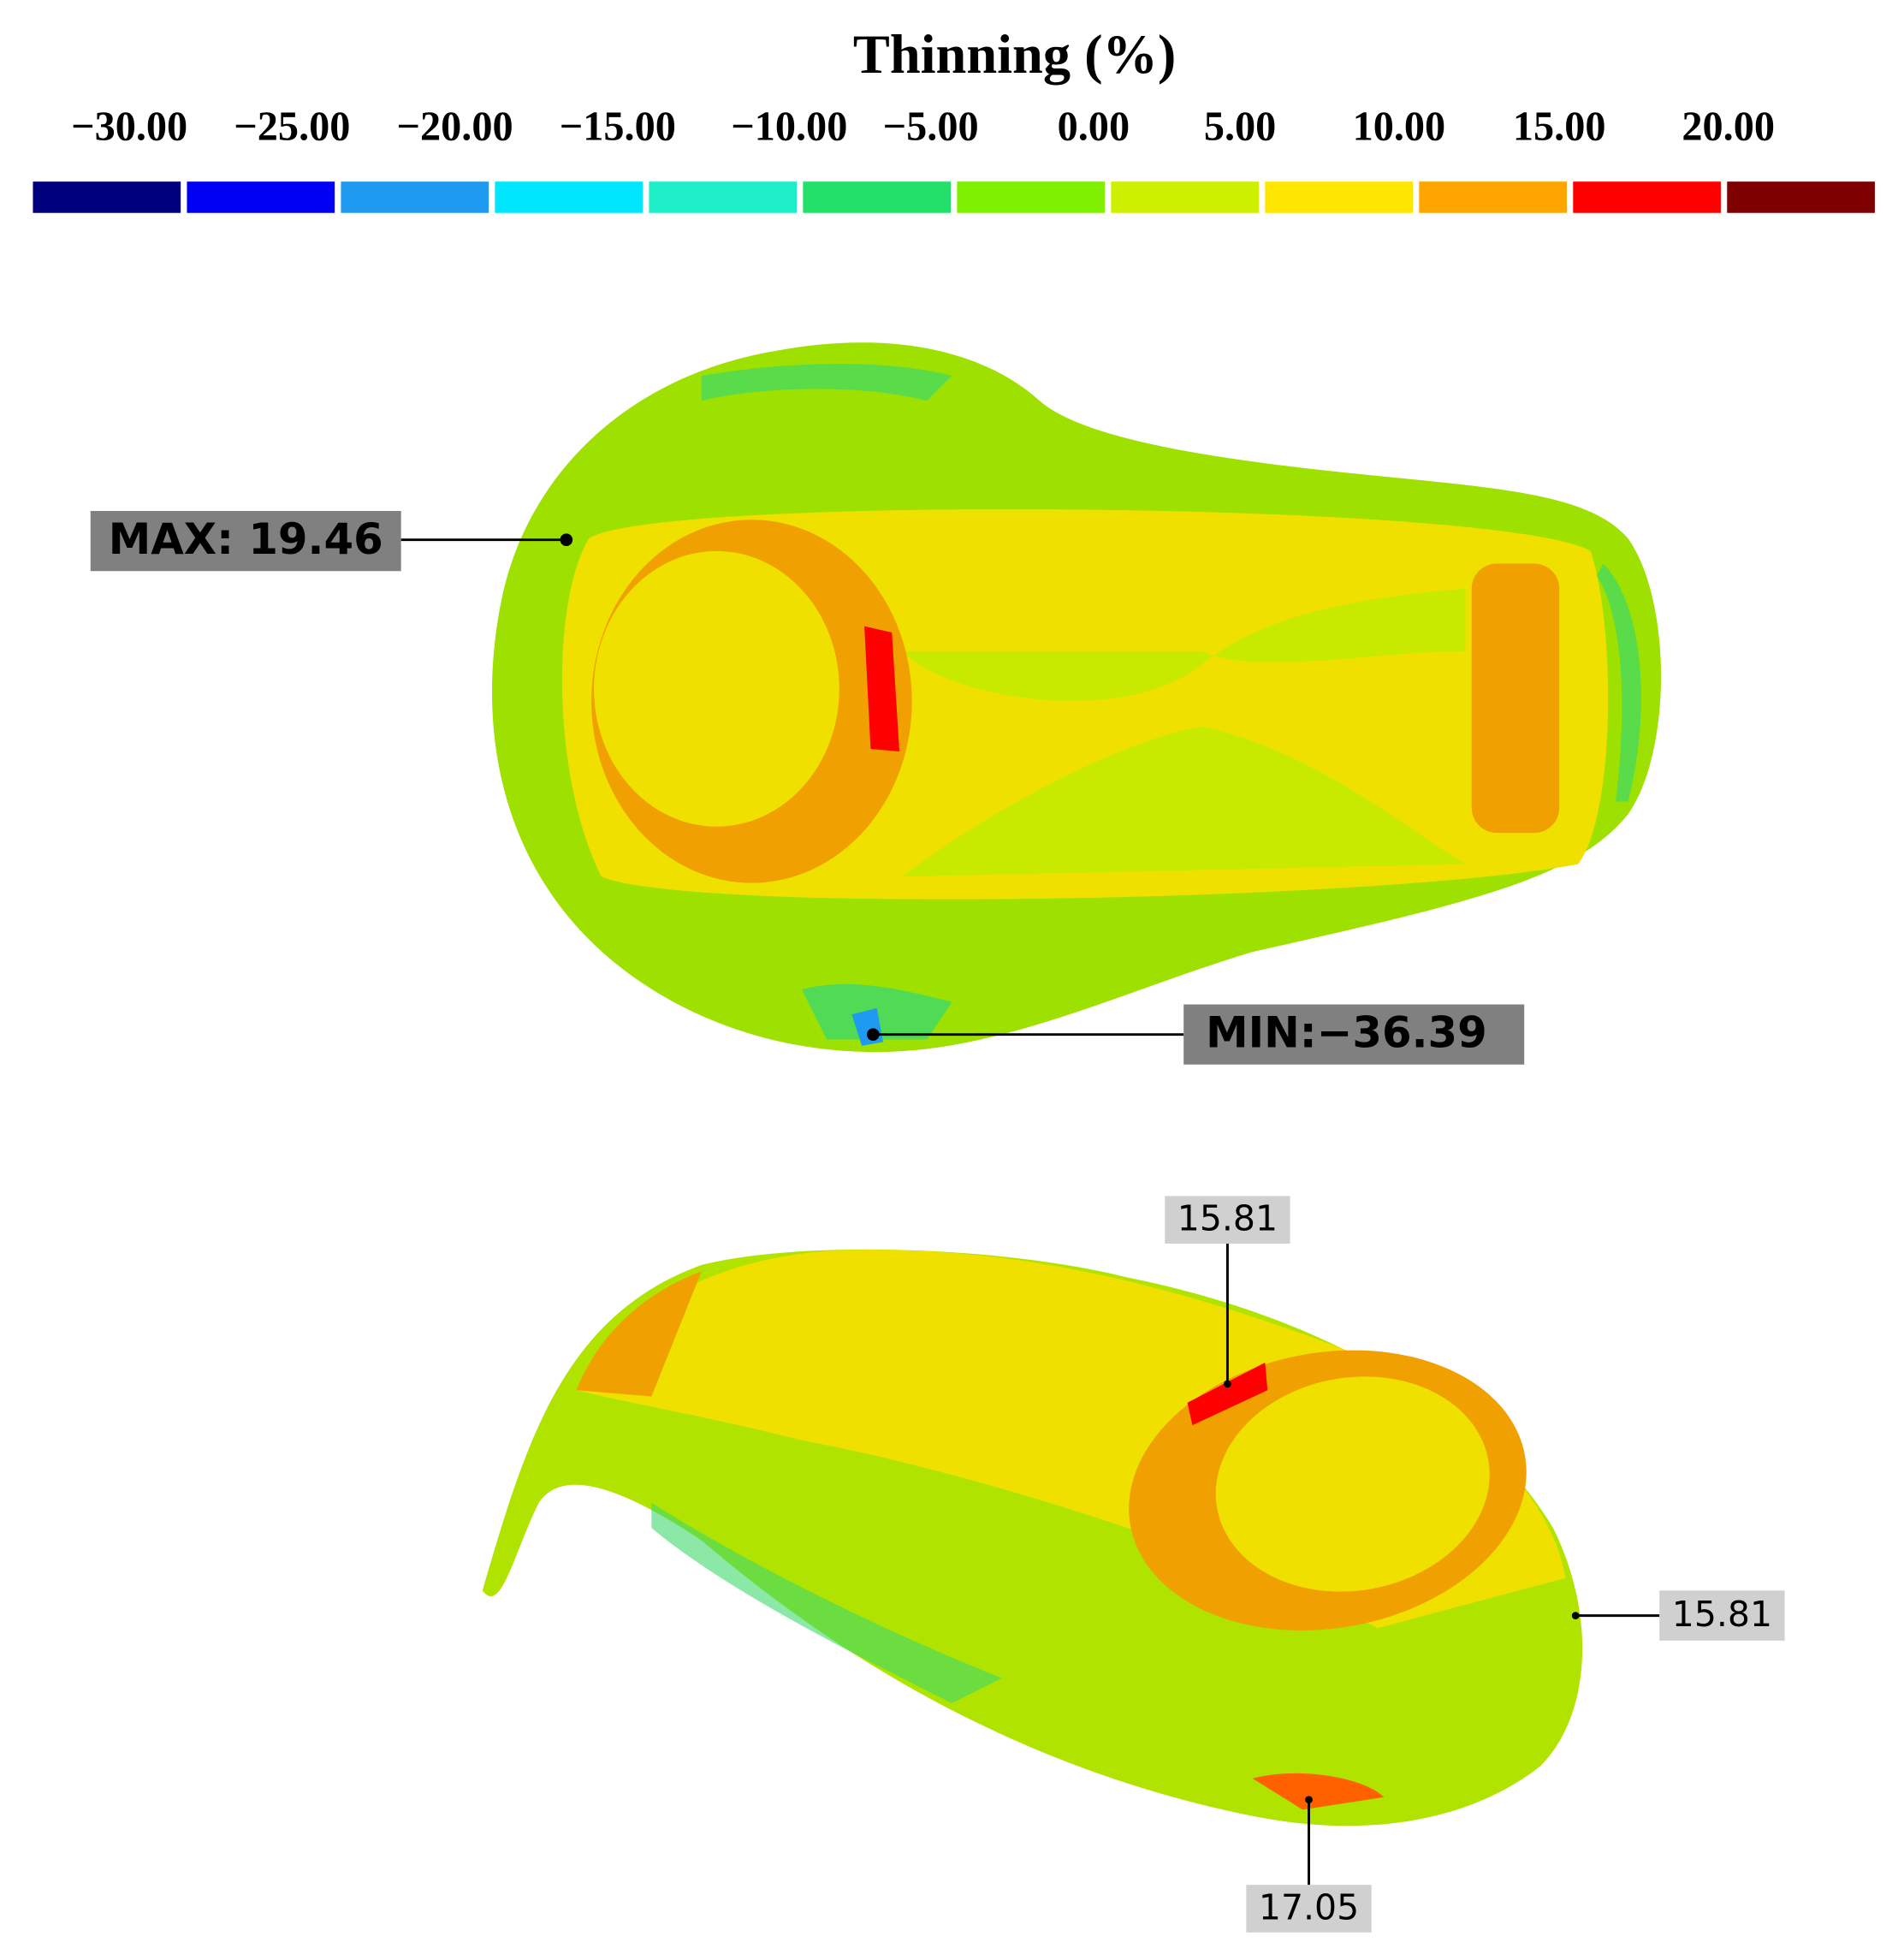 The width and height of the screenshot is (1904, 1960). What do you see at coordinates (1346, 1033) in the screenshot?
I see `min-label: MIN:−36.39` at bounding box center [1346, 1033].